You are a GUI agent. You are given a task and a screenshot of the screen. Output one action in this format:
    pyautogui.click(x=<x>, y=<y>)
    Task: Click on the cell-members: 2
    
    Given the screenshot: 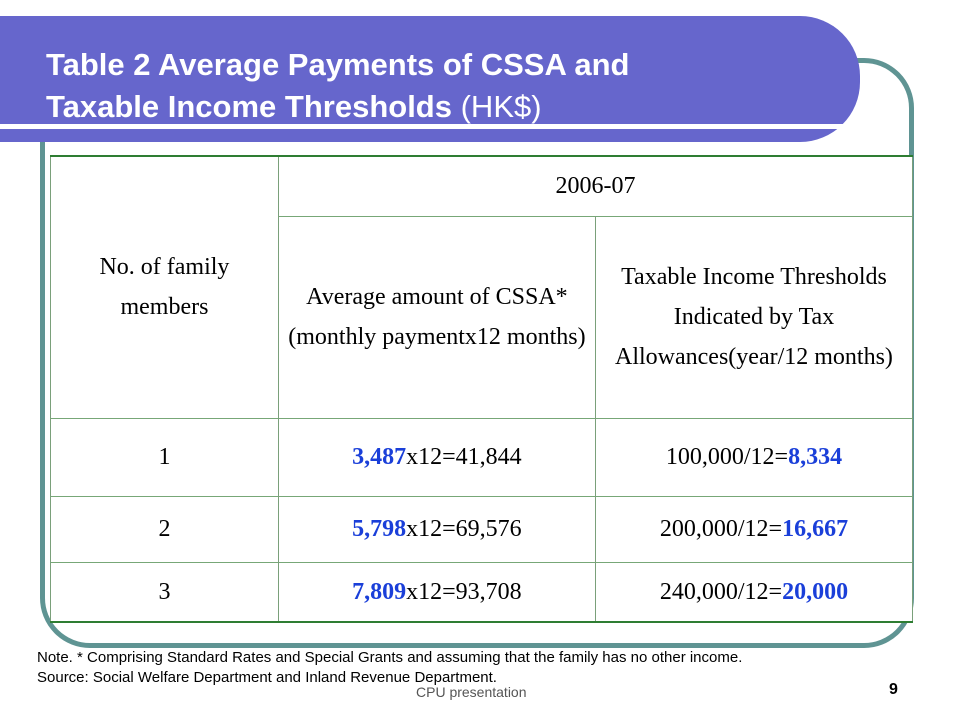 What is the action you would take?
    pyautogui.click(x=164, y=528)
    